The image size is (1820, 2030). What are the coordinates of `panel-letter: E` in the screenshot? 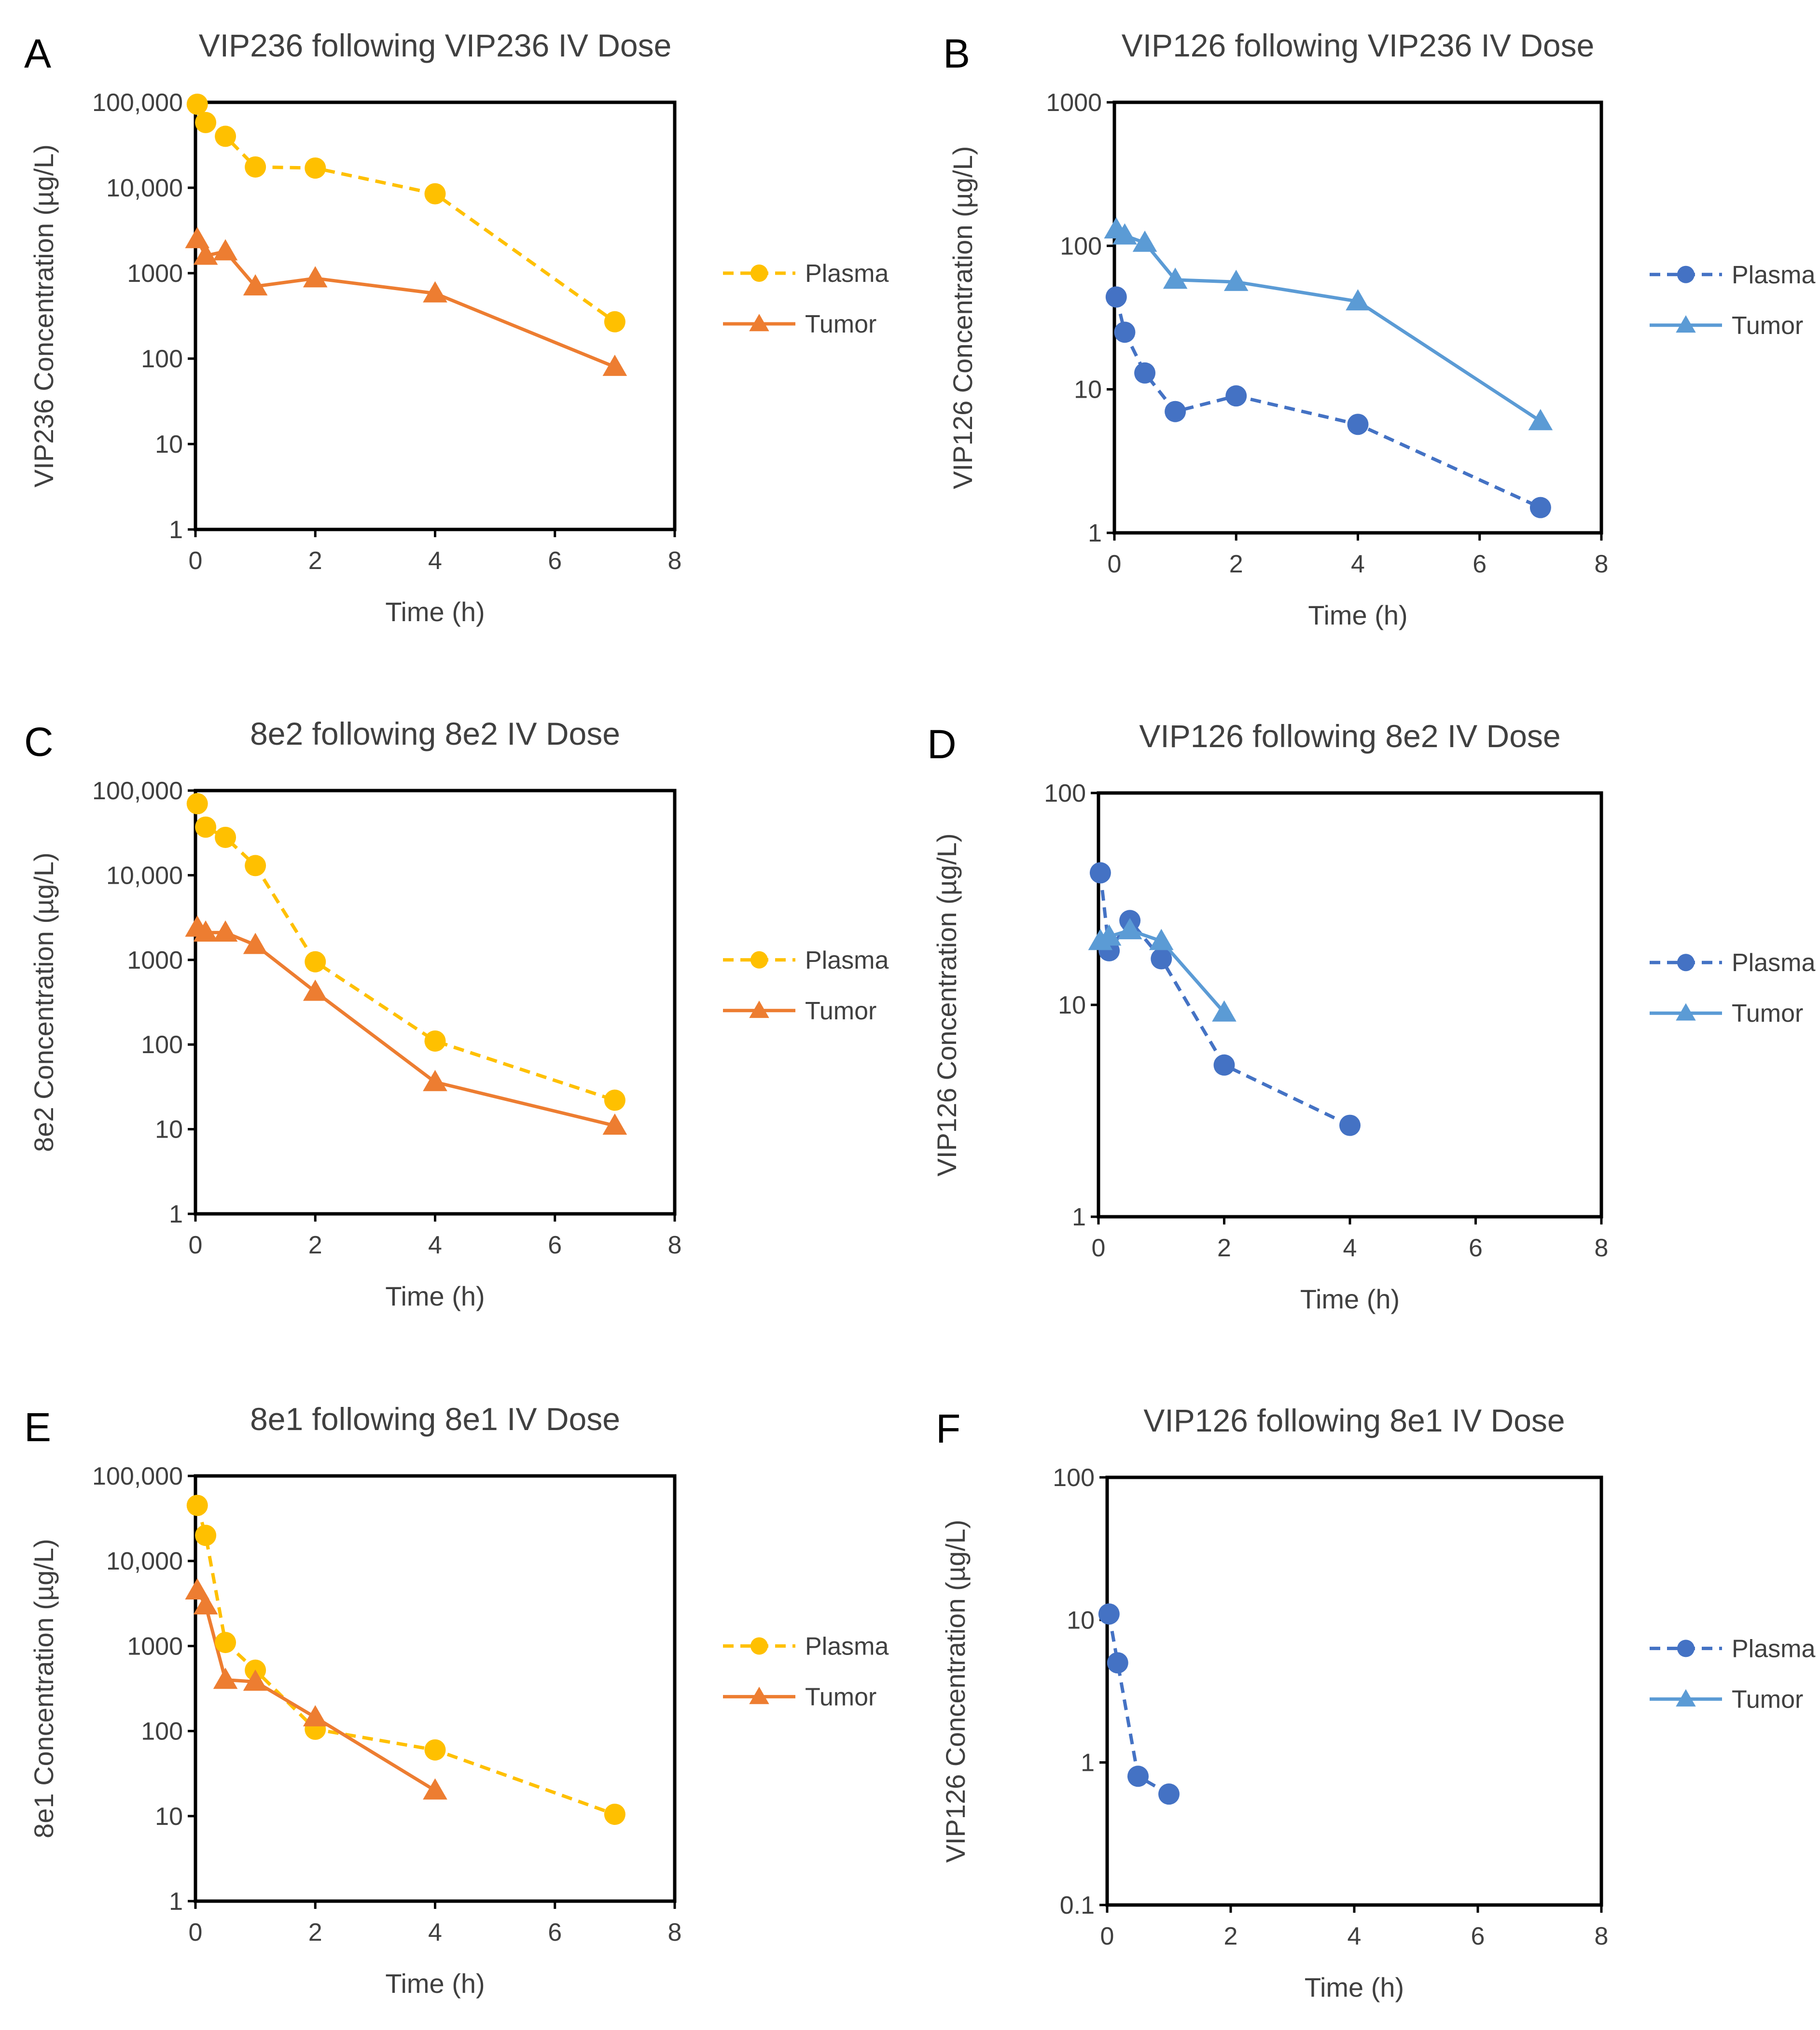 It's located at (37, 1427).